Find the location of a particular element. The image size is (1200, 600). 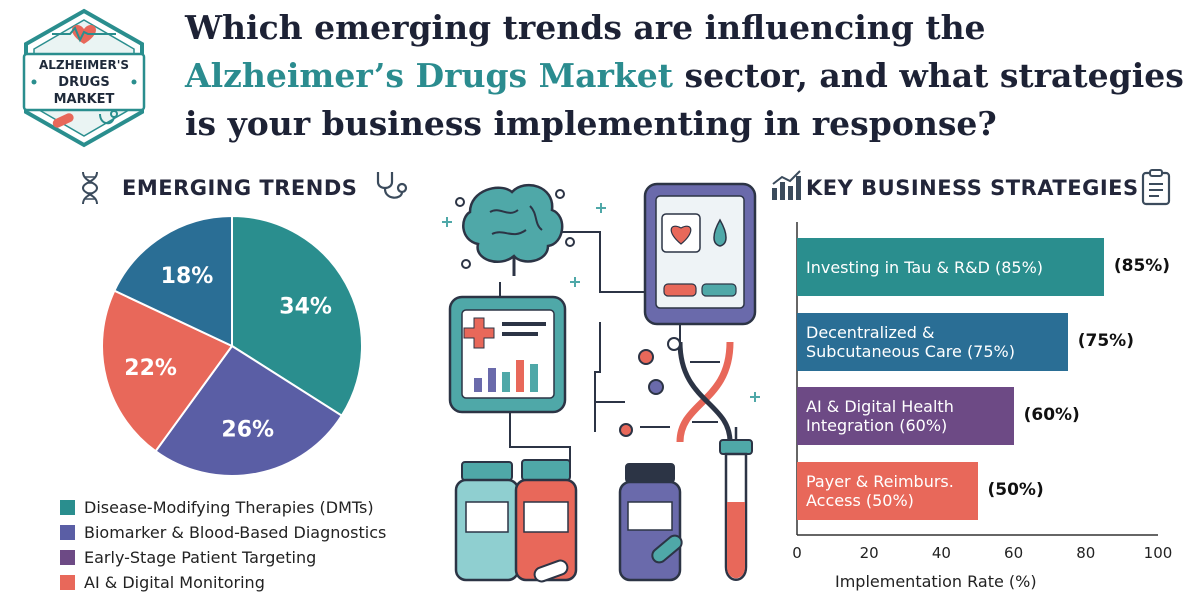

monitor-icon is located at coordinates (507, 354).